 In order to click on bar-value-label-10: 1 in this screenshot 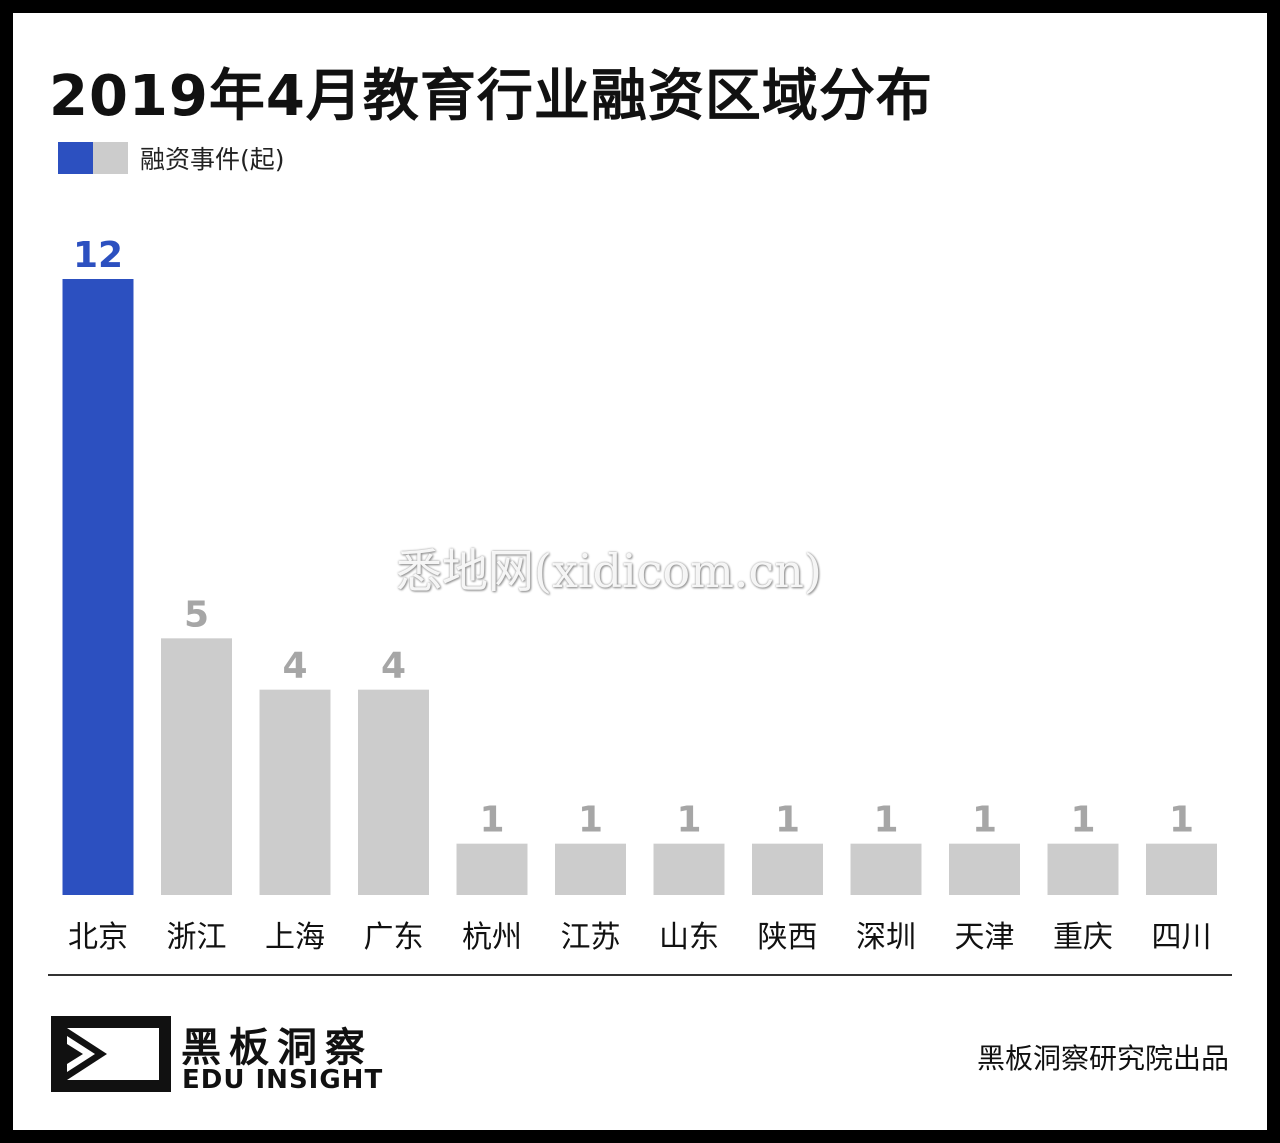, I will do `click(984, 820)`.